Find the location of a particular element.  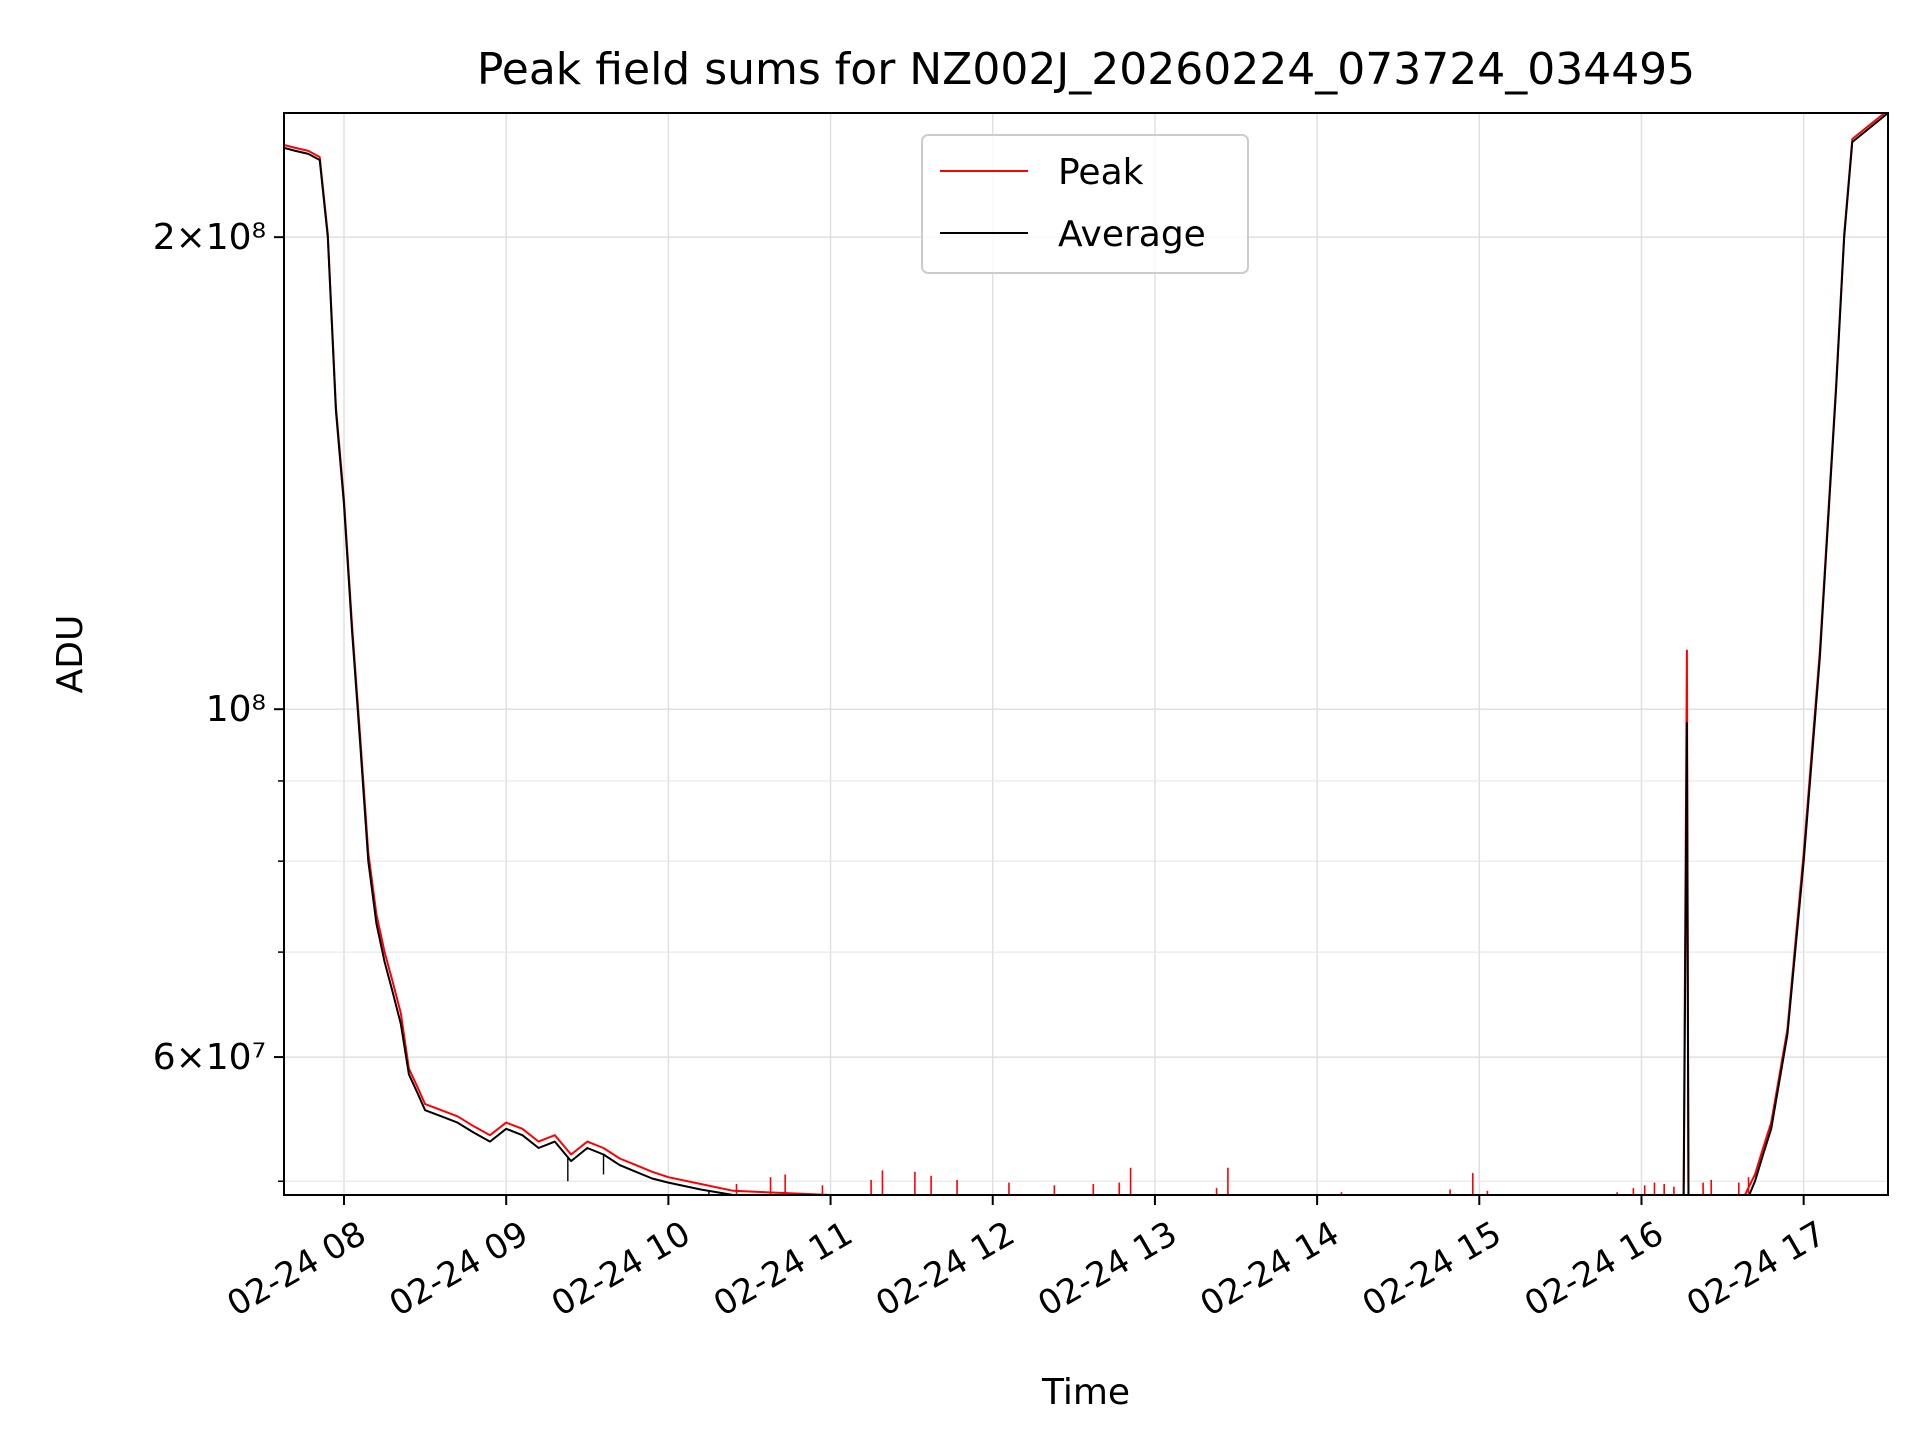

y-tick-label: 6×10⁷ is located at coordinates (209, 1057).